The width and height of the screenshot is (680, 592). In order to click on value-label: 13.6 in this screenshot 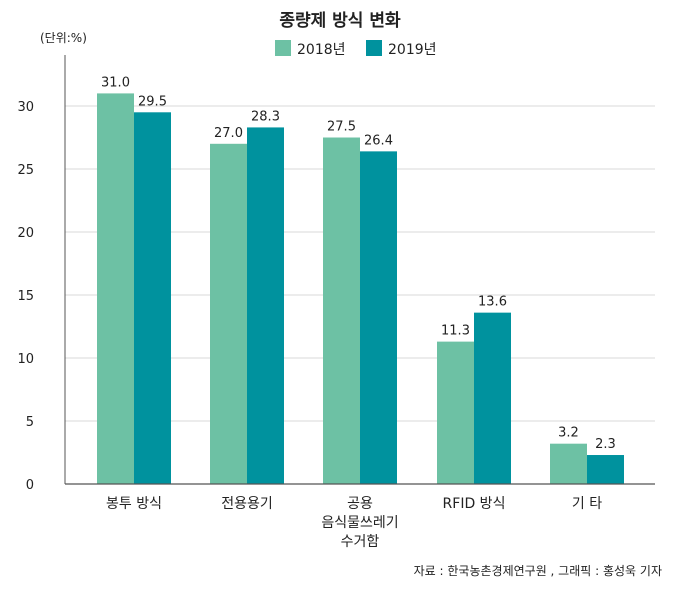, I will do `click(492, 302)`.